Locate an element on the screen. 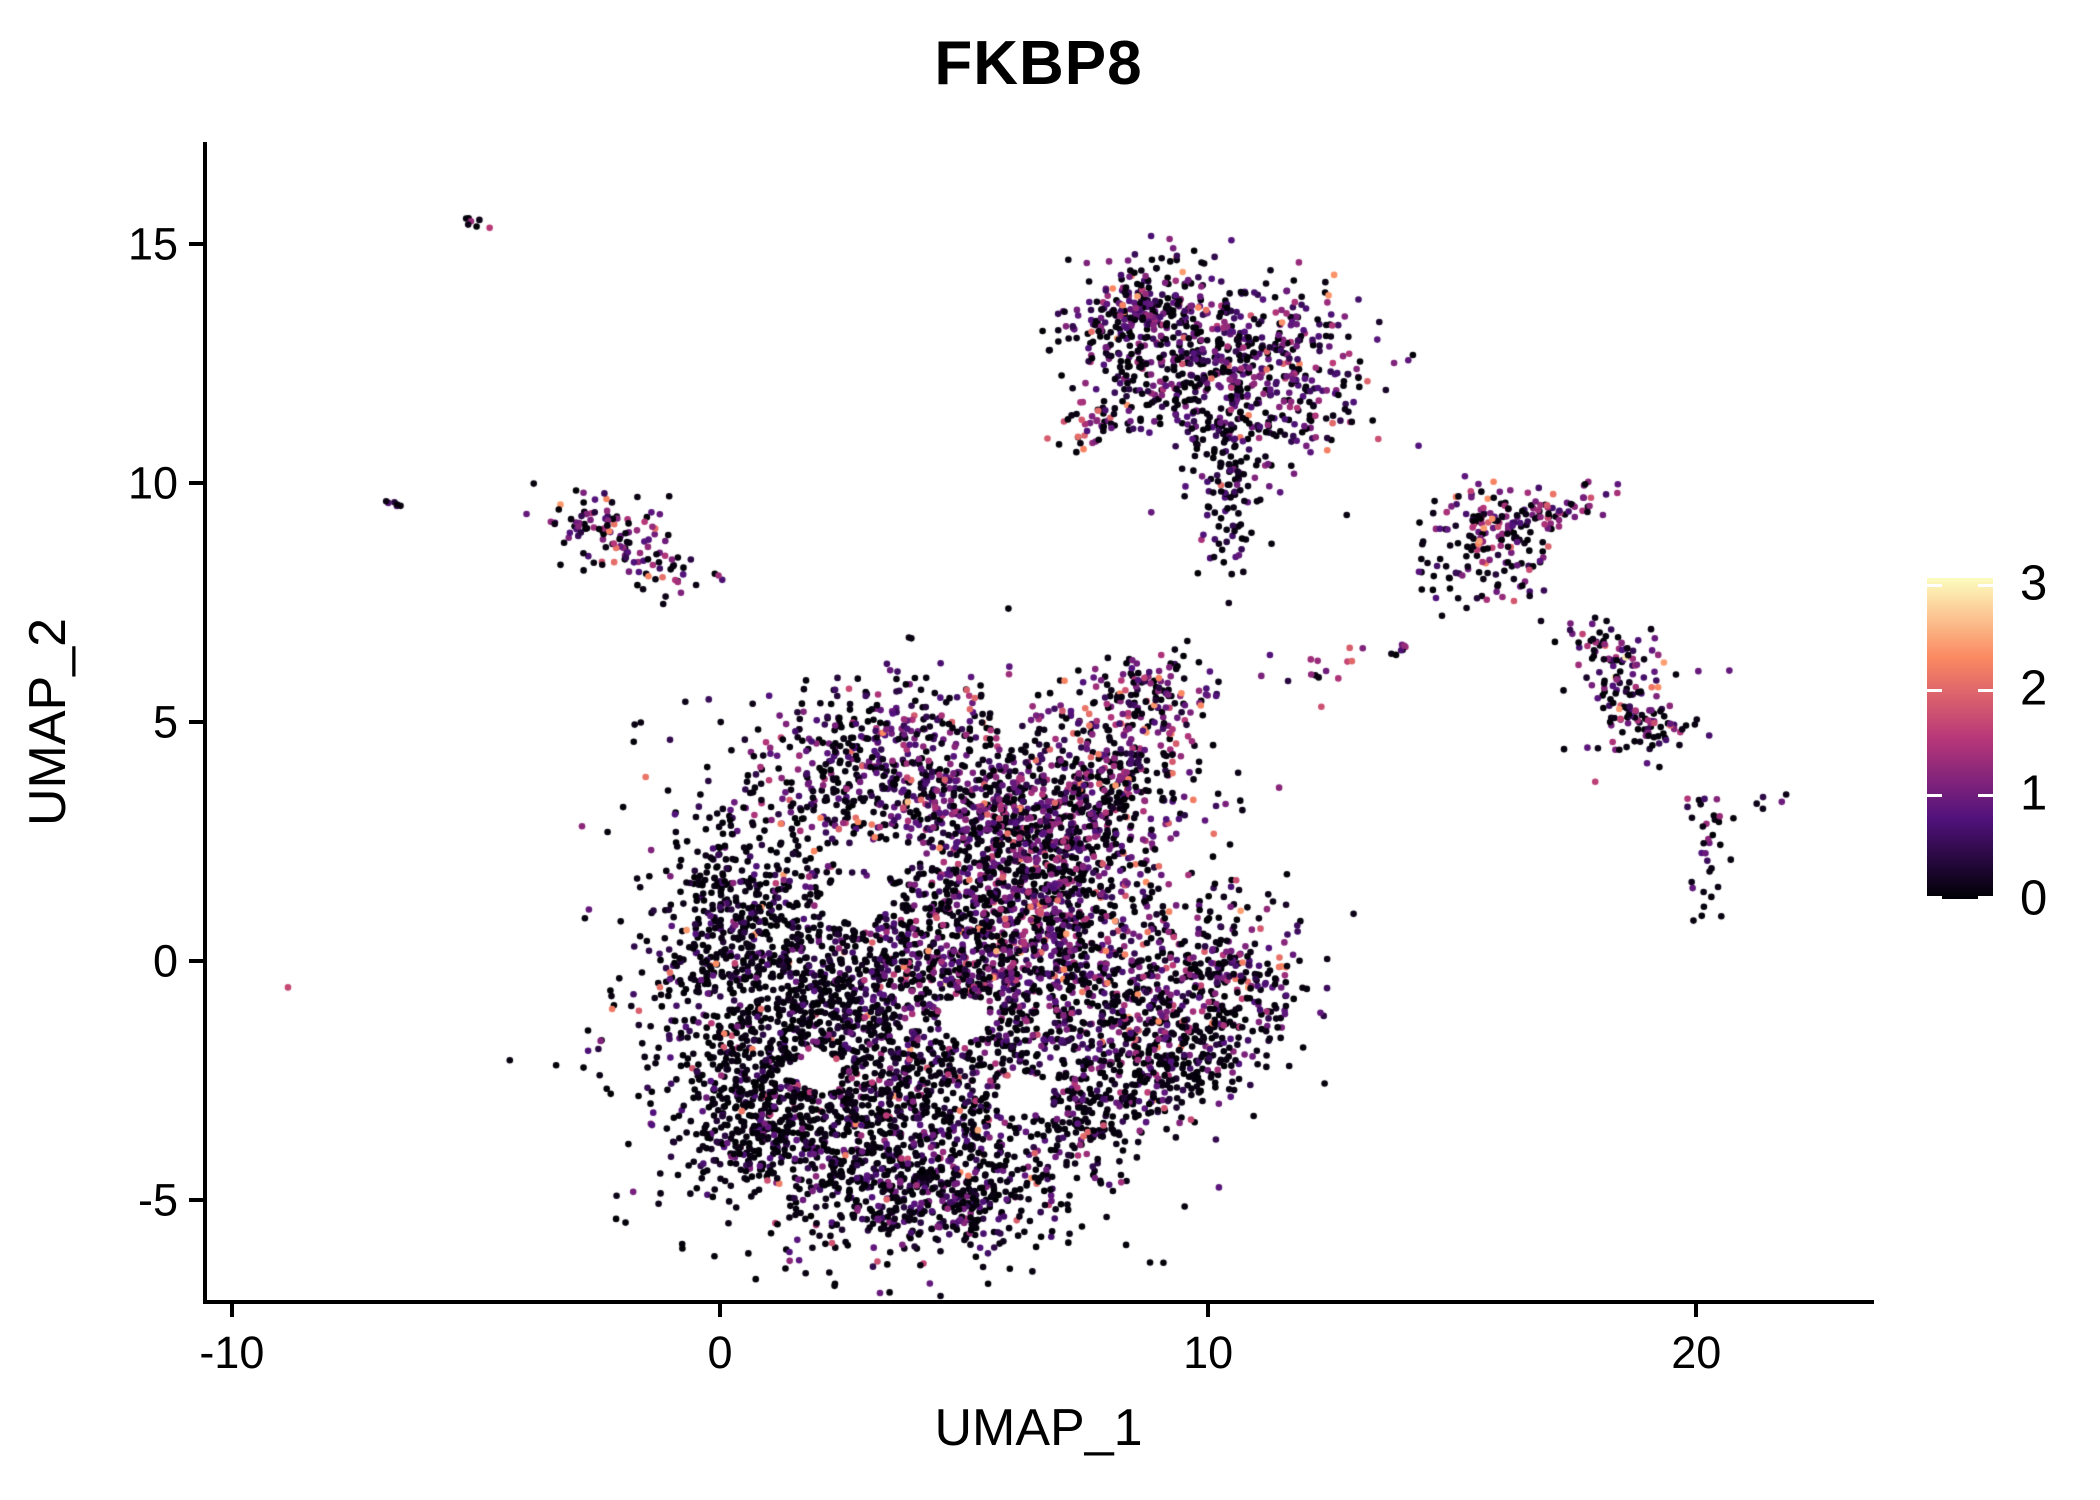 This screenshot has height=1500, width=2100. y-tick-label: 15 is located at coordinates (152, 244).